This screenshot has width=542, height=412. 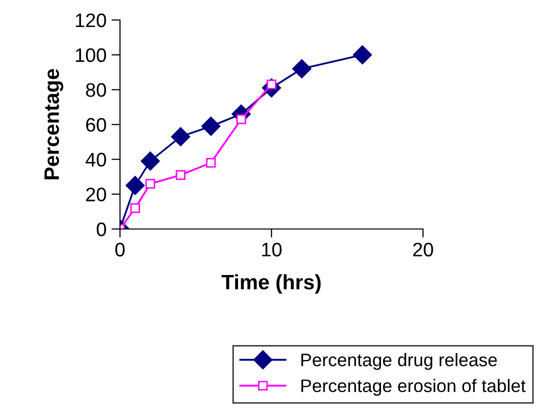 I want to click on y-tick-label: 40, so click(x=96, y=159).